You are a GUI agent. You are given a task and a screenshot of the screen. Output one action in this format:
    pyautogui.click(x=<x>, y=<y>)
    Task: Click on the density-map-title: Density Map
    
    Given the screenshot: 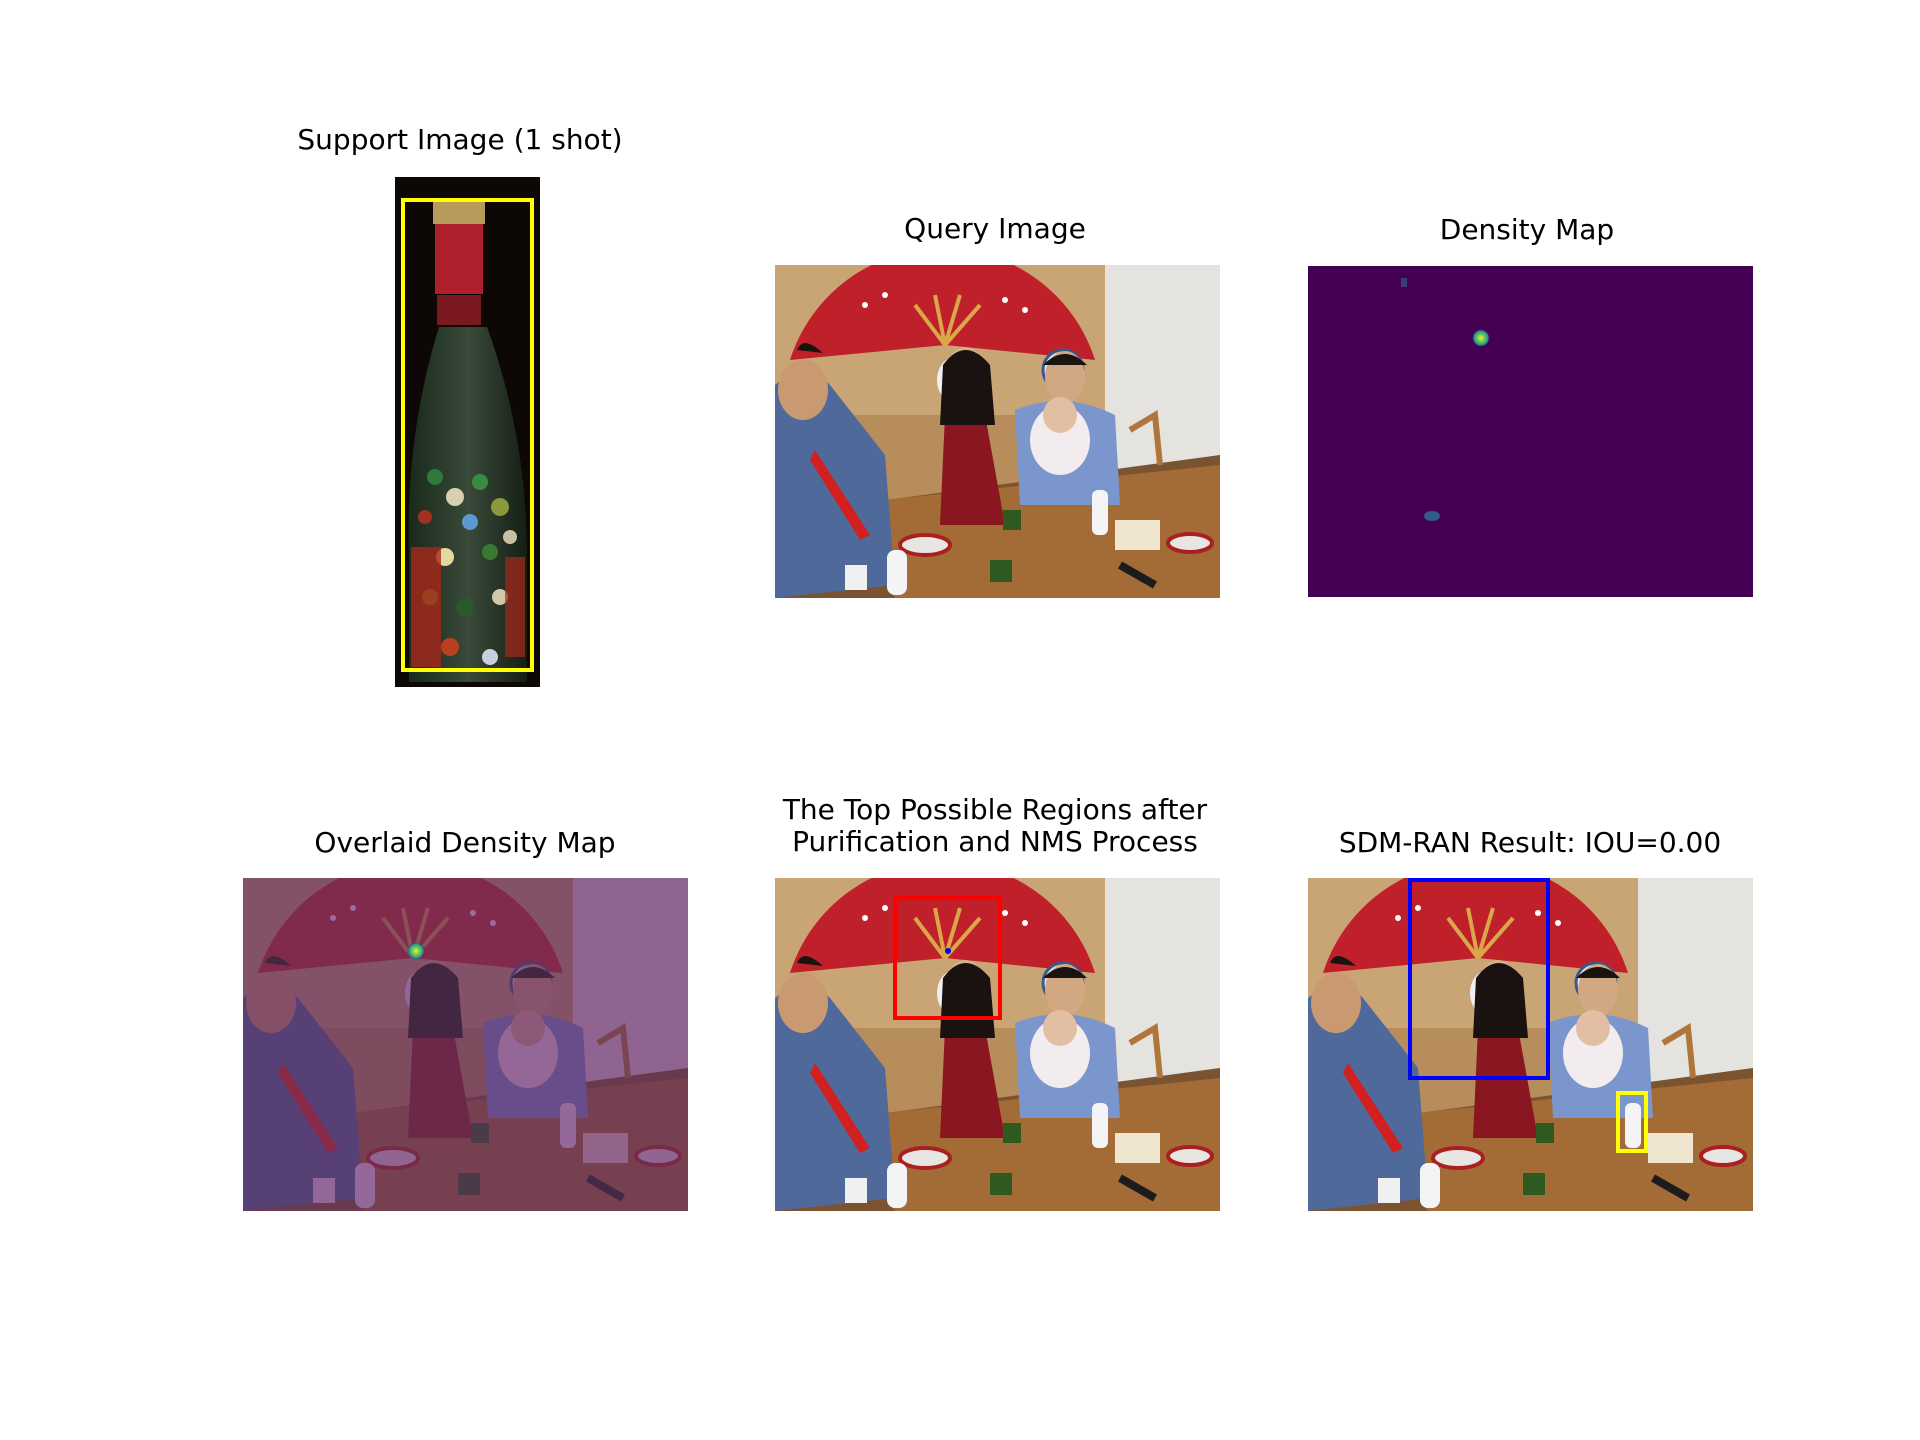 What is the action you would take?
    pyautogui.click(x=1527, y=229)
    